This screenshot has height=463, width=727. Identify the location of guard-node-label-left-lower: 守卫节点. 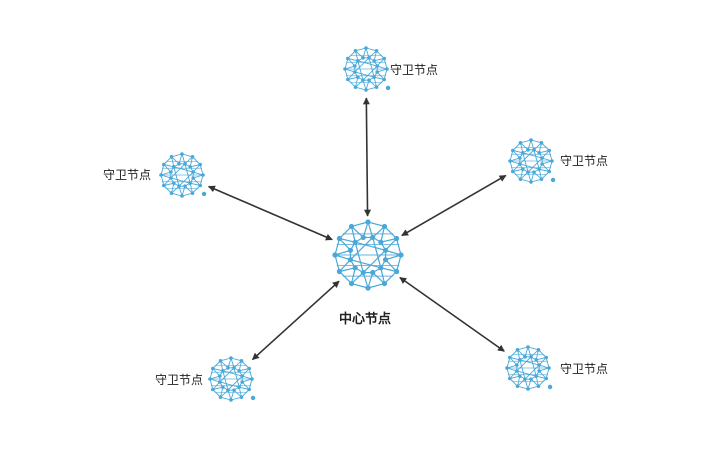
(179, 380).